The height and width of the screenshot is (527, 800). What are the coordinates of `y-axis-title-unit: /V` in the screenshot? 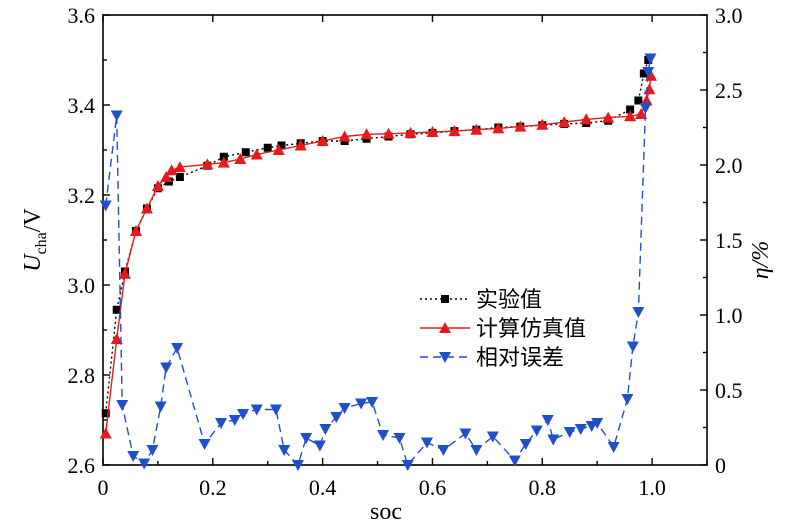 It's located at (33, 220).